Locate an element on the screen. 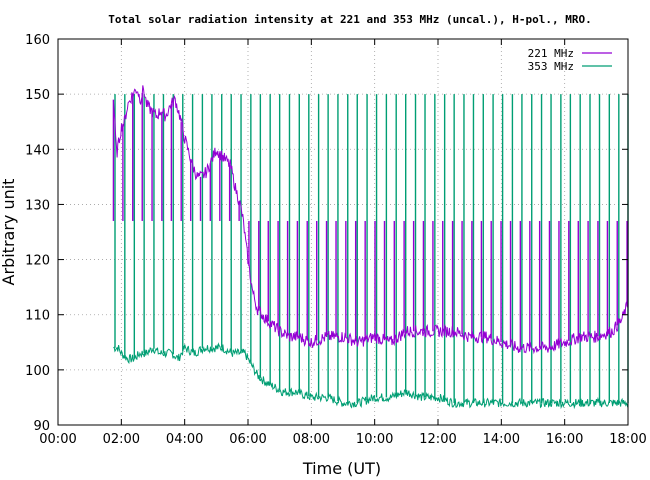 Image resolution: width=650 pixels, height=480 pixels. y-tick-label: 140 is located at coordinates (37, 150).